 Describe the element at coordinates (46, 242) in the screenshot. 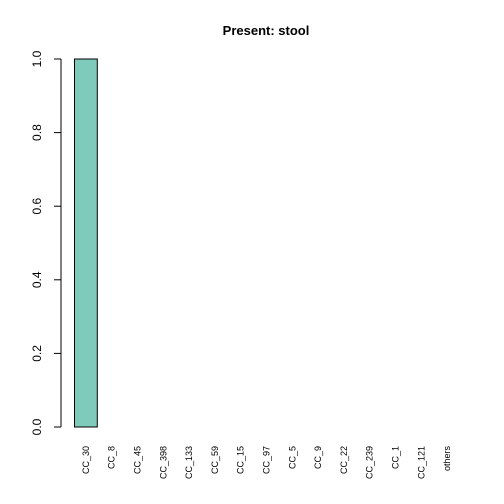

I see `y-axis: 0.0 0.2 0.4 0.6 0.8 1.0` at that location.